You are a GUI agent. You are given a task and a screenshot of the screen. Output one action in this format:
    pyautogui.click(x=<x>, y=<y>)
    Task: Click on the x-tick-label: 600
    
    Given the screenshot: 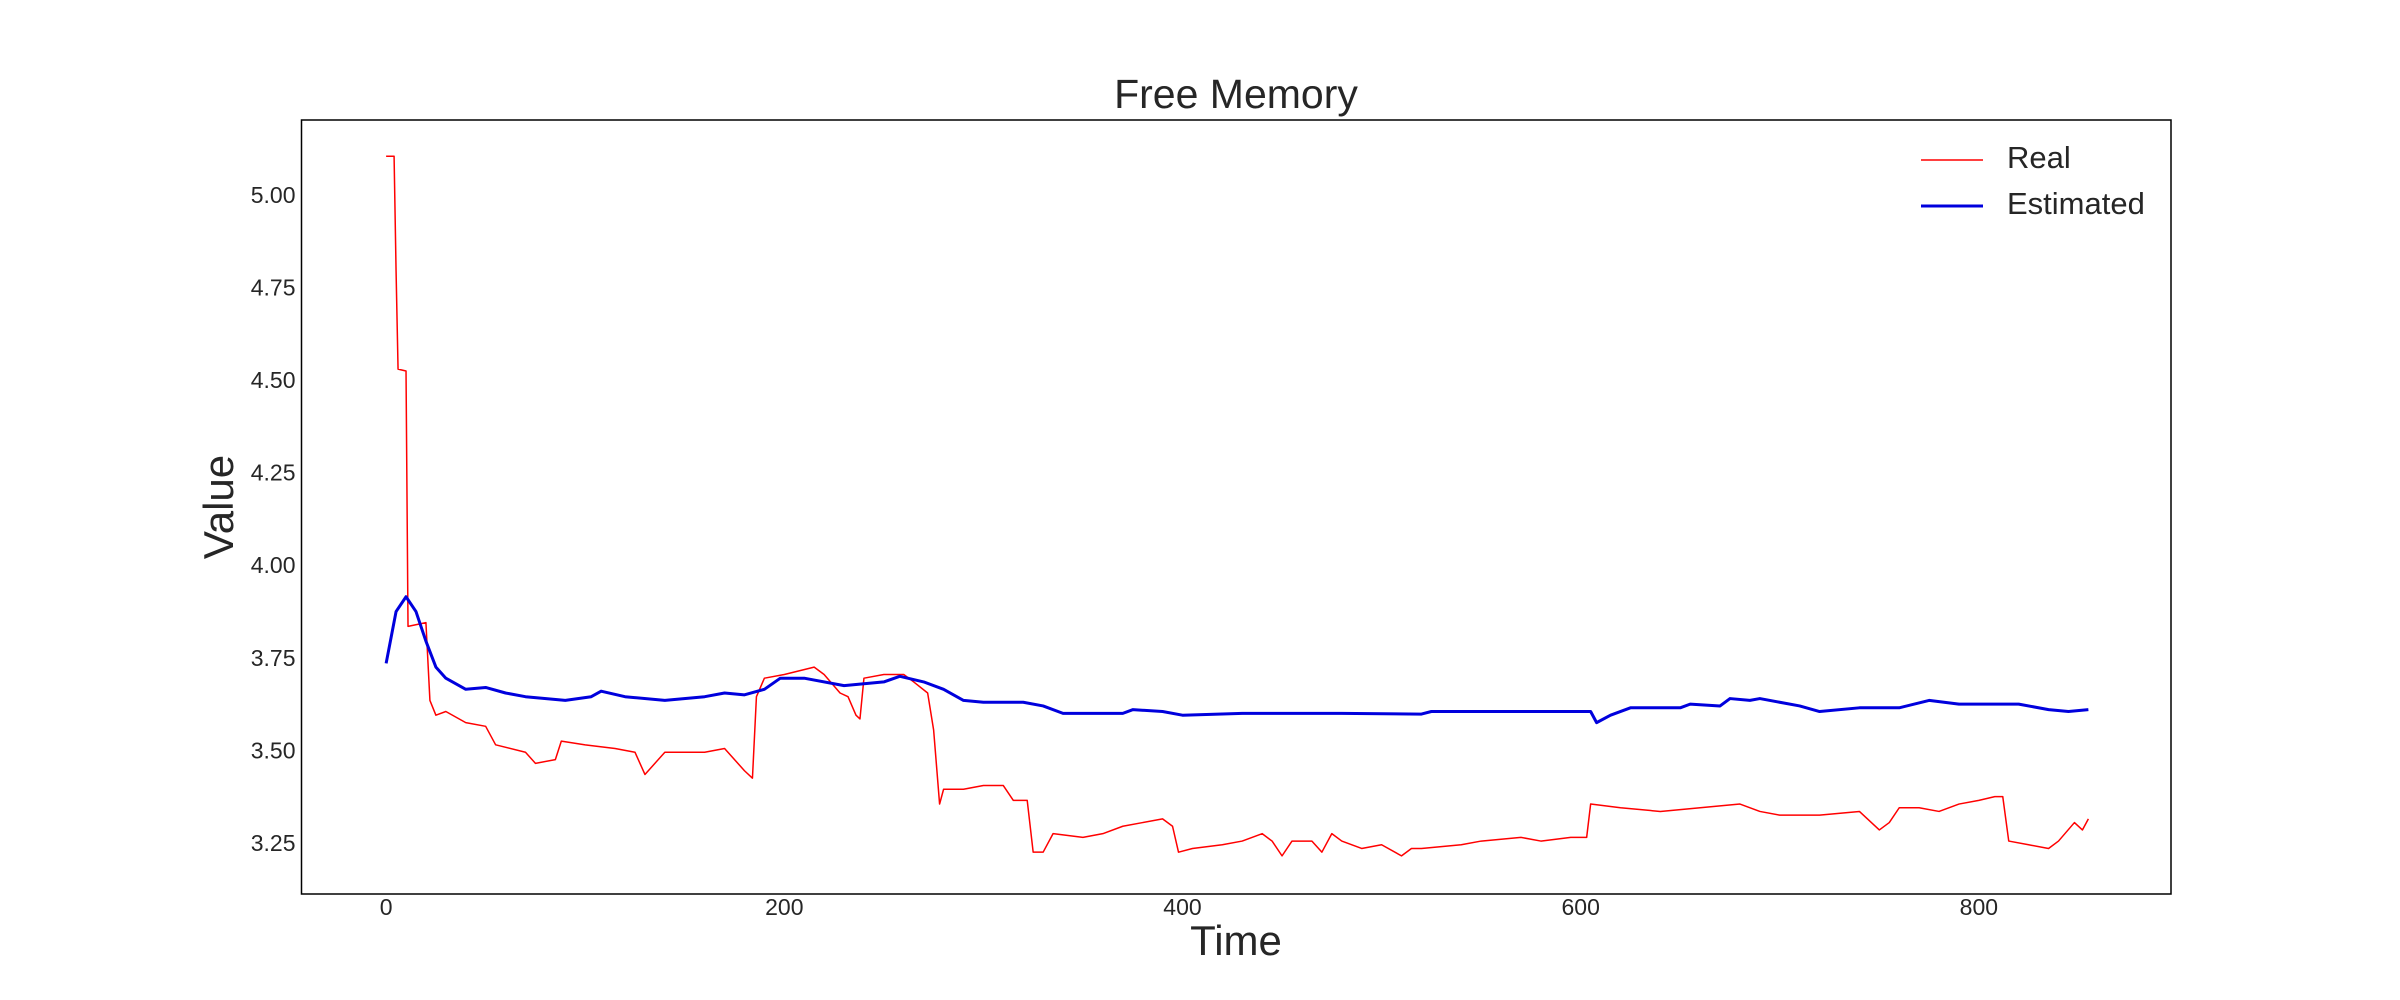 What is the action you would take?
    pyautogui.click(x=1580, y=907)
    